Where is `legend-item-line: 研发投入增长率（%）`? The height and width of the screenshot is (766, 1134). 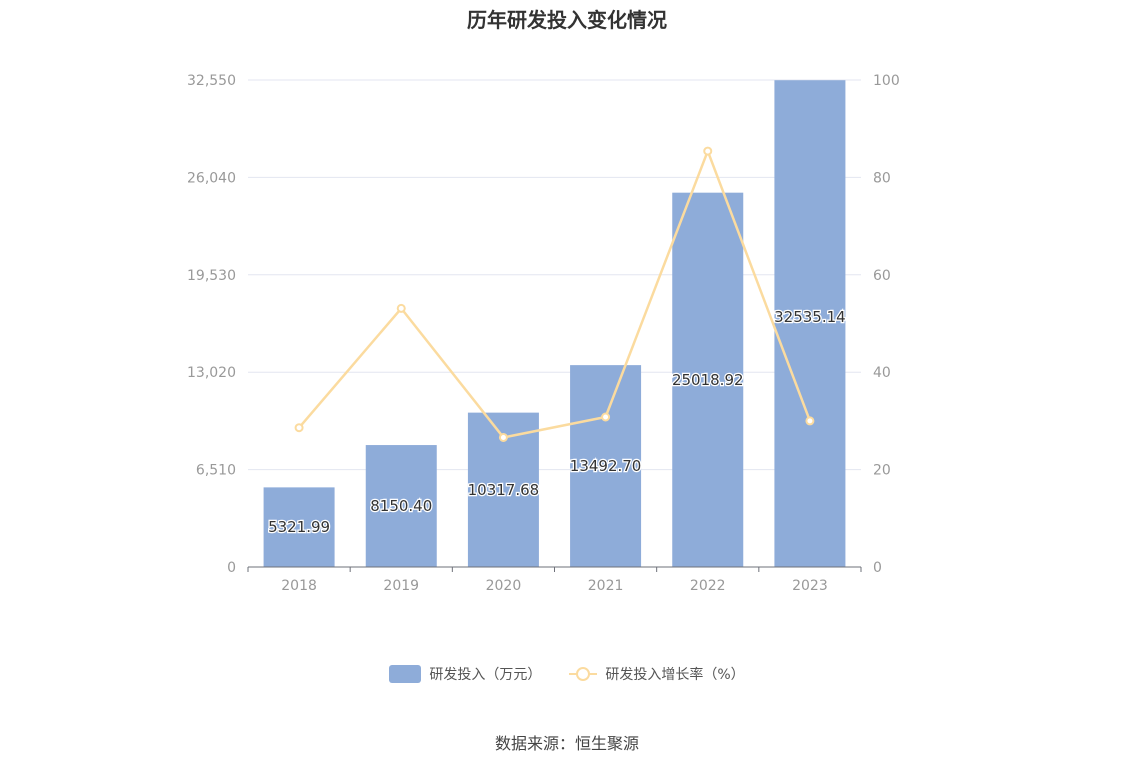 legend-item-line: 研发投入增长率（%） is located at coordinates (657, 674).